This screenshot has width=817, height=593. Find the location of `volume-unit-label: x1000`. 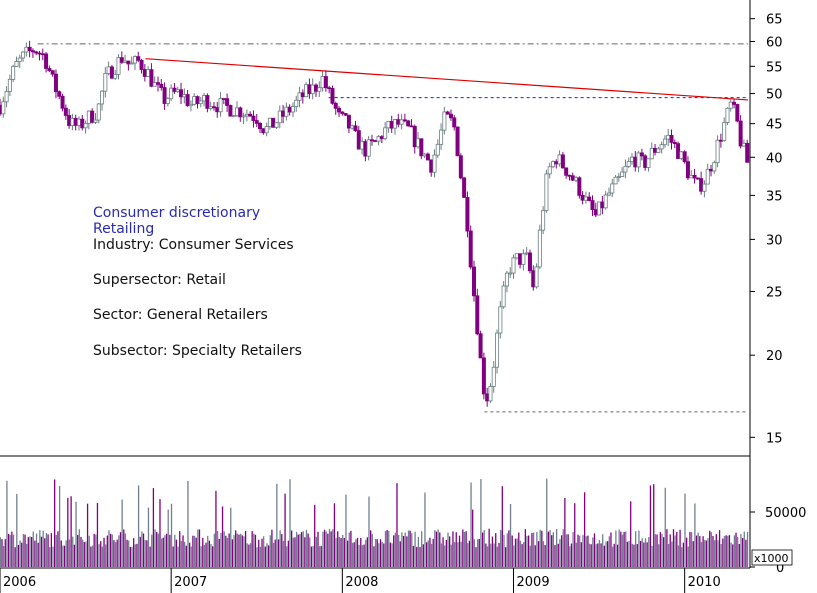

volume-unit-label: x1000 is located at coordinates (771, 558).